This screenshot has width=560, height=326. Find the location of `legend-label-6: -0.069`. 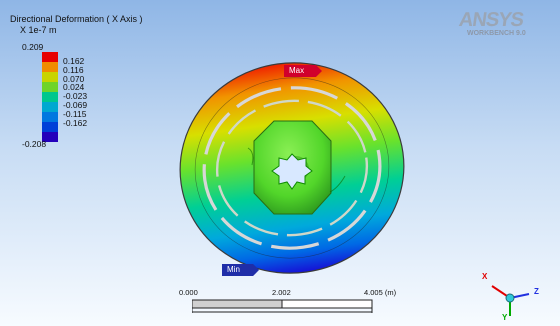

legend-label-6: -0.069 is located at coordinates (75, 105).